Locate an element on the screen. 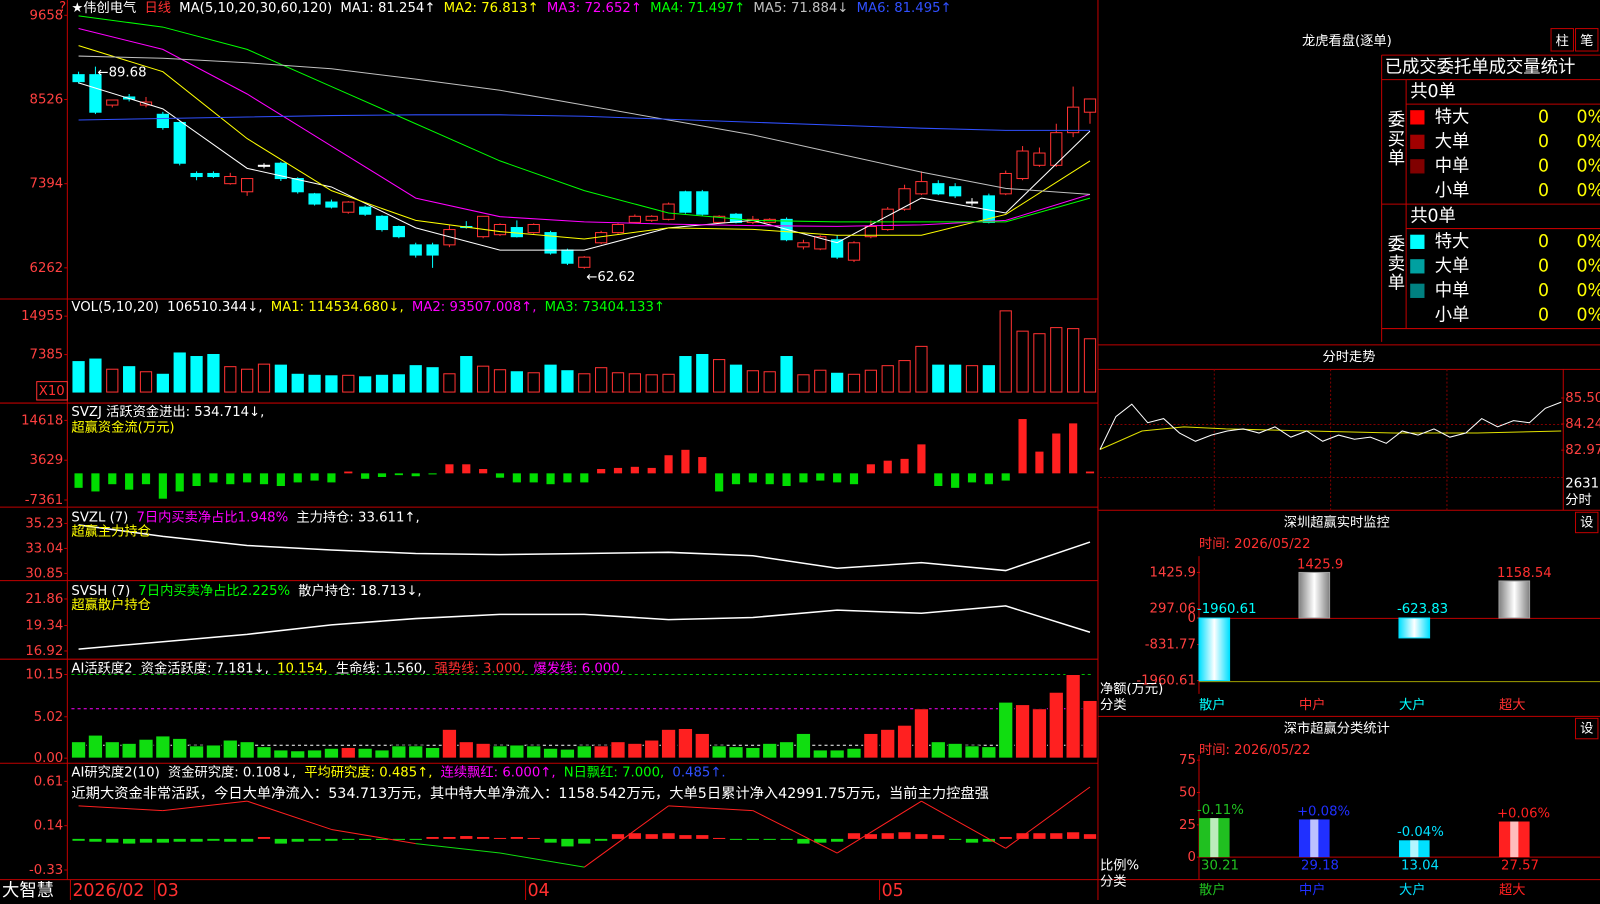 The image size is (1600, 904). y-tick-label: 0 is located at coordinates (1191, 618).